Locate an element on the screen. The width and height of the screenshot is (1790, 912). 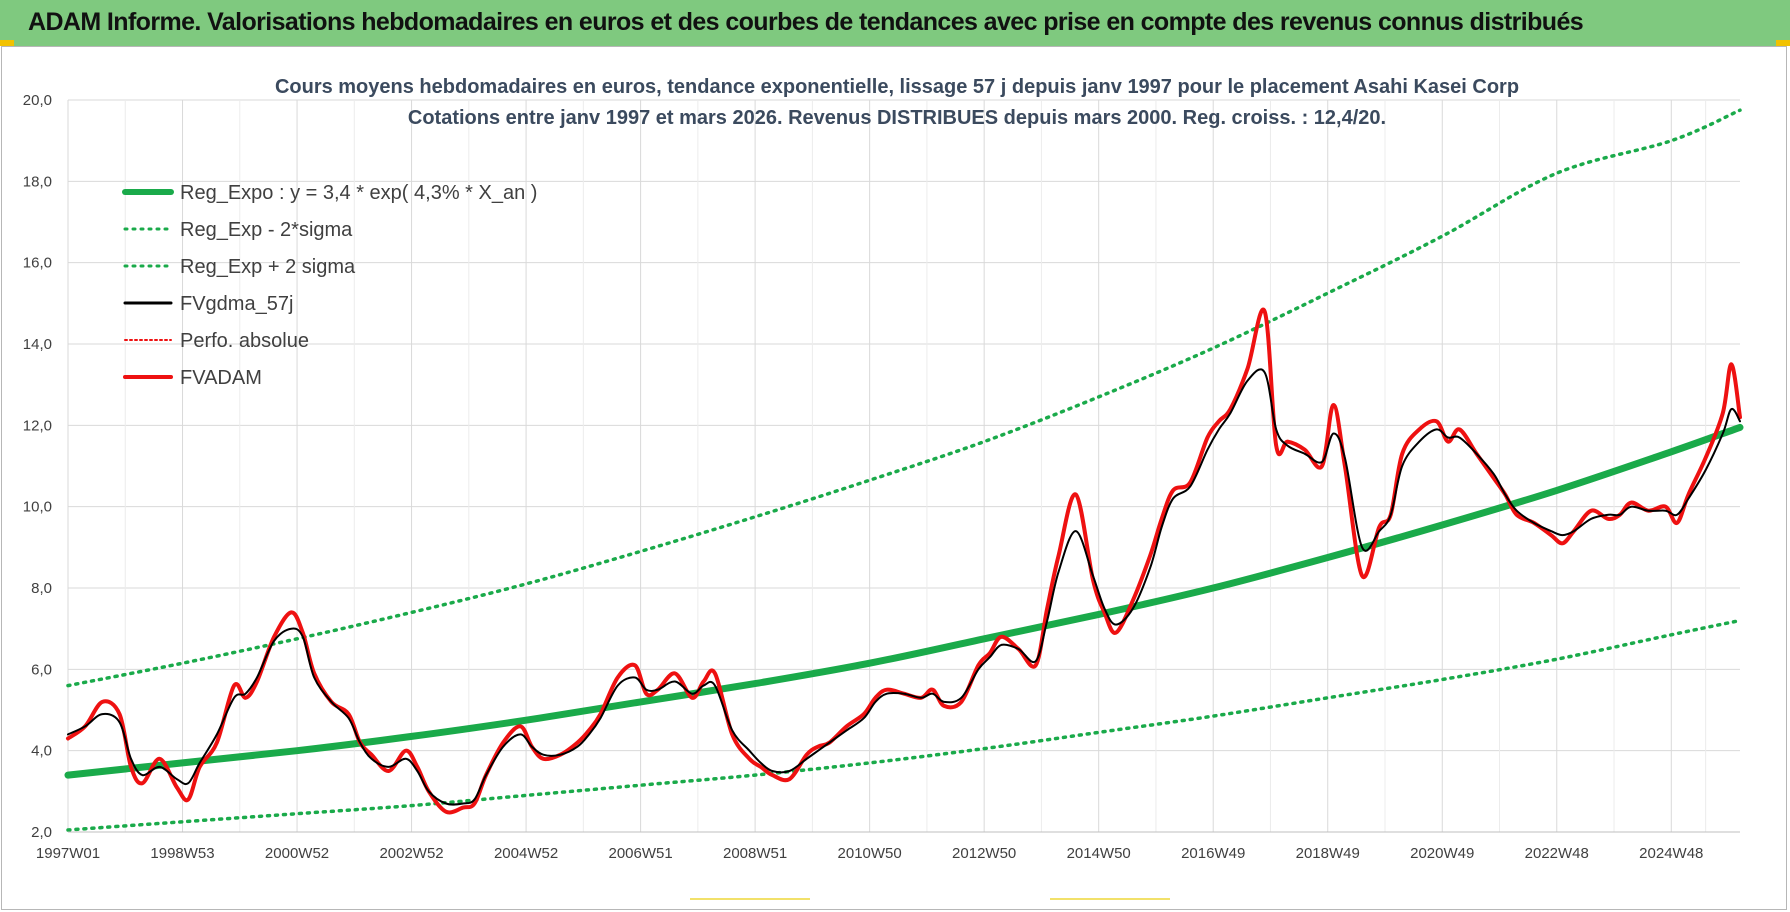
y-tick-label: 20,0 is located at coordinates (37, 100).